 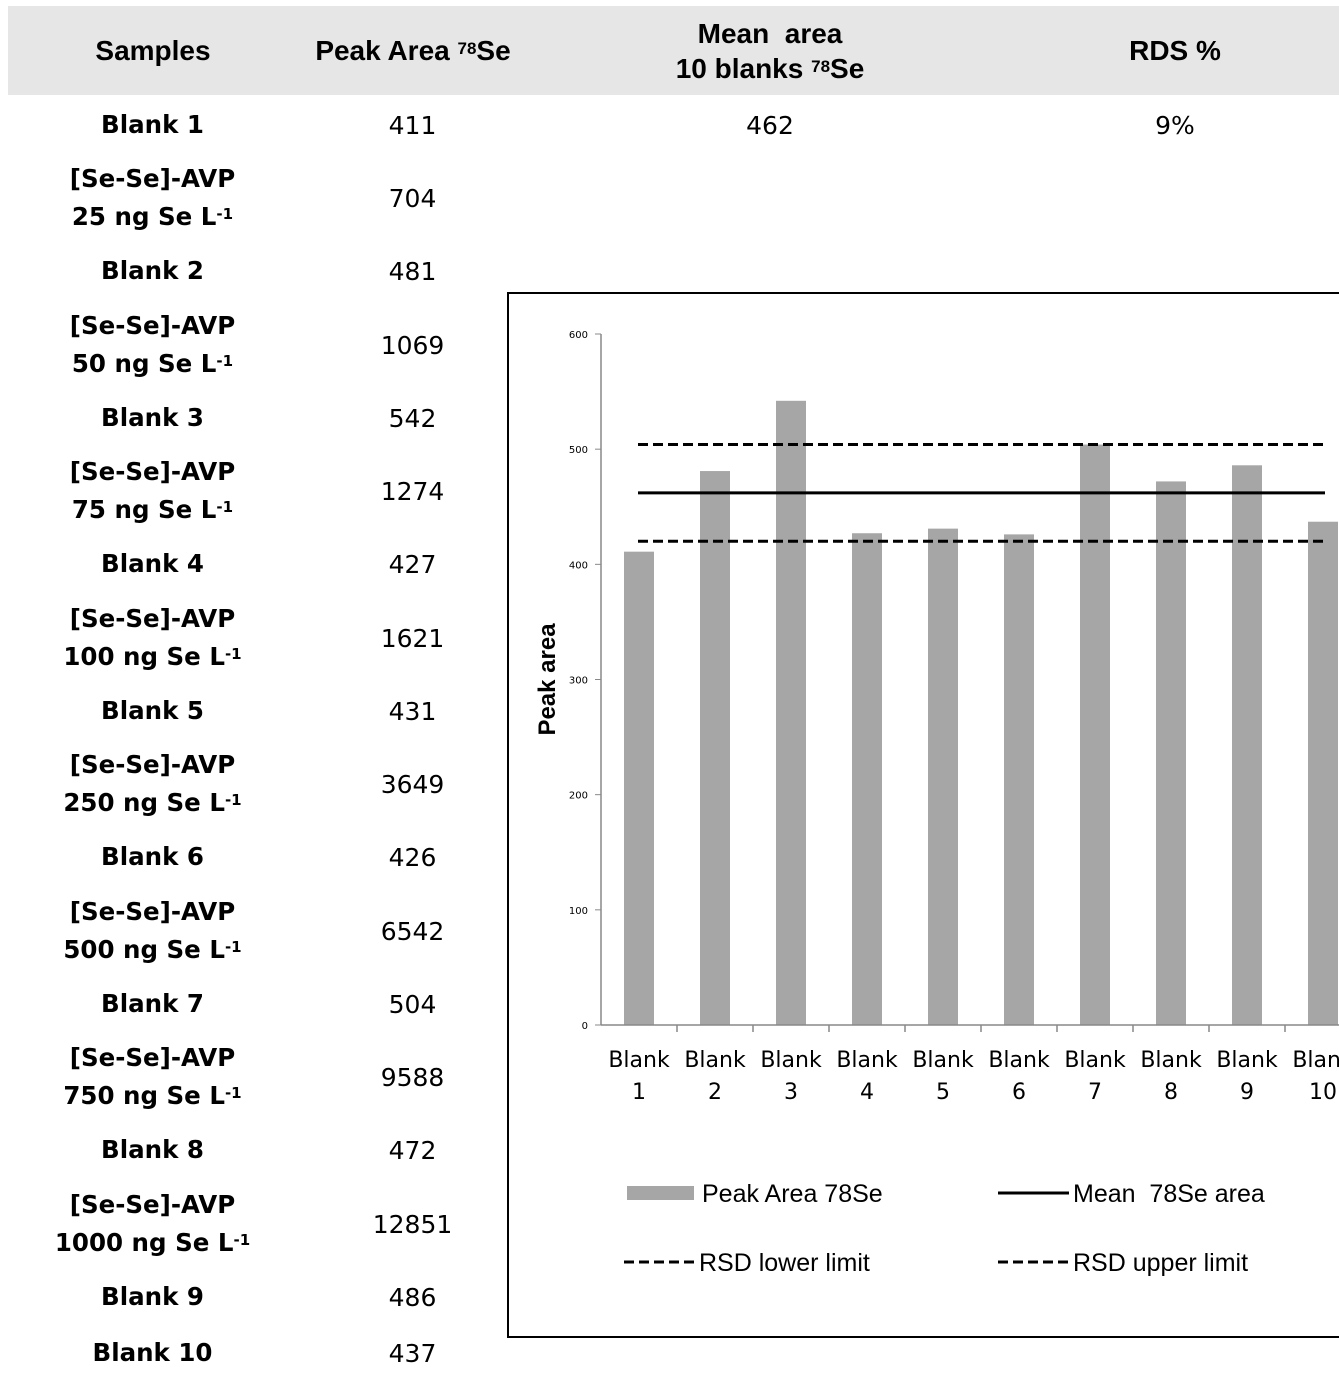 I want to click on sample-concentration: 1000 ng Se L-1, so click(x=152, y=1243).